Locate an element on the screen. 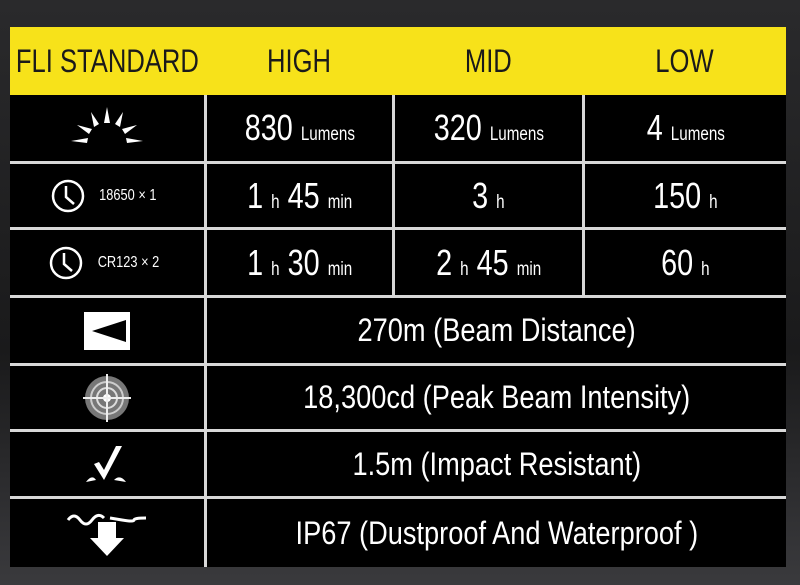  beam-distance-spec: 270m (Beam Distance) is located at coordinates (496, 330).